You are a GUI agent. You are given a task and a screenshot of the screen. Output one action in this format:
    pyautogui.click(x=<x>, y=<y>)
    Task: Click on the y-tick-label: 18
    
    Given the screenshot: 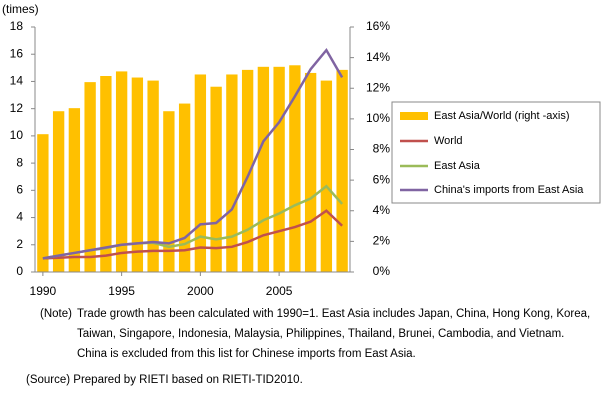 What is the action you would take?
    pyautogui.click(x=17, y=26)
    